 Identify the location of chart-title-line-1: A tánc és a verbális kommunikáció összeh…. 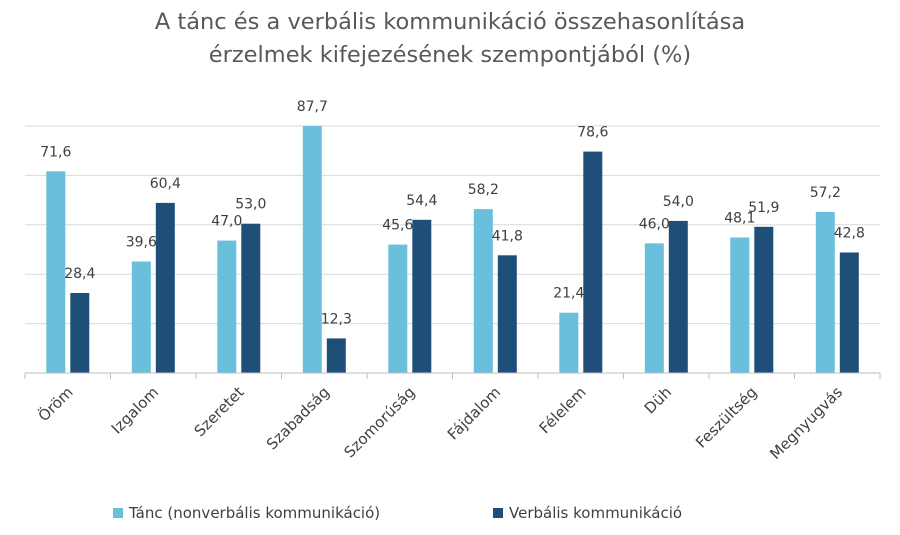
(450, 22).